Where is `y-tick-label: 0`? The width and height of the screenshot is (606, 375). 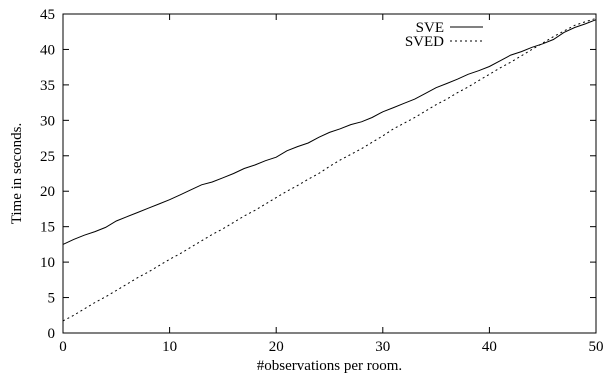 y-tick-label: 0 is located at coordinates (52, 334).